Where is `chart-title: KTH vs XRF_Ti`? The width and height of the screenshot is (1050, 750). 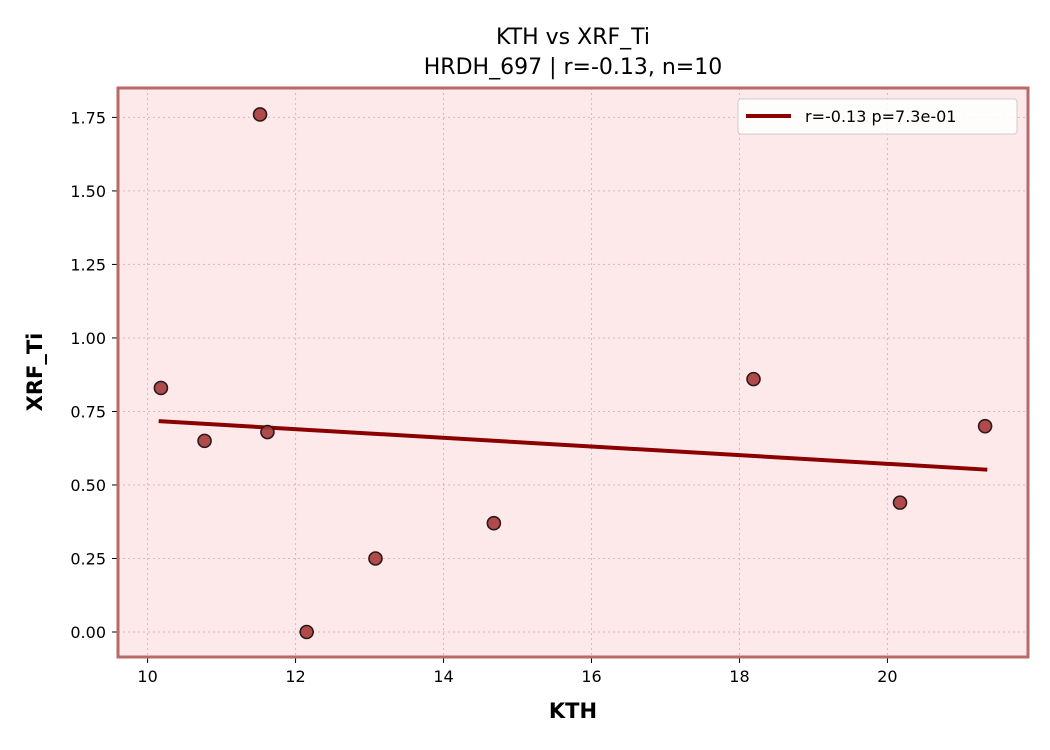
chart-title: KTH vs XRF_Ti is located at coordinates (573, 37).